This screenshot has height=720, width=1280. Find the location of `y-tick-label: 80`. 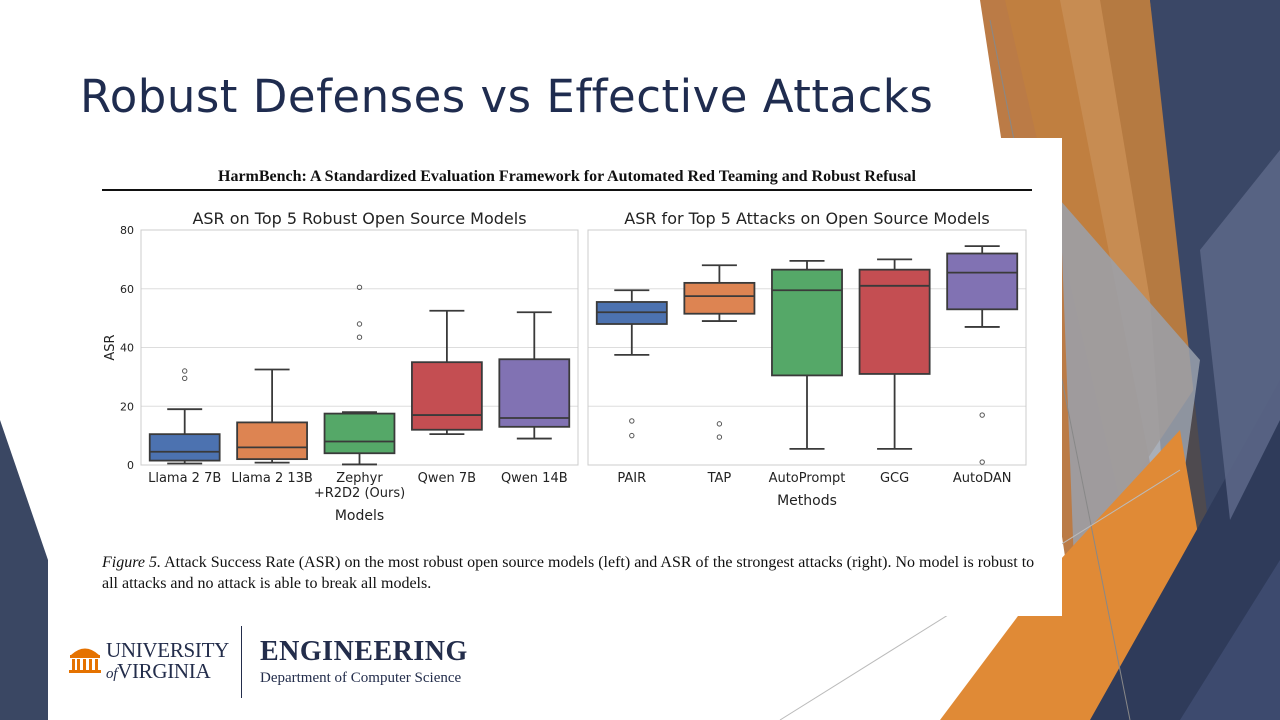

y-tick-label: 80 is located at coordinates (127, 230).